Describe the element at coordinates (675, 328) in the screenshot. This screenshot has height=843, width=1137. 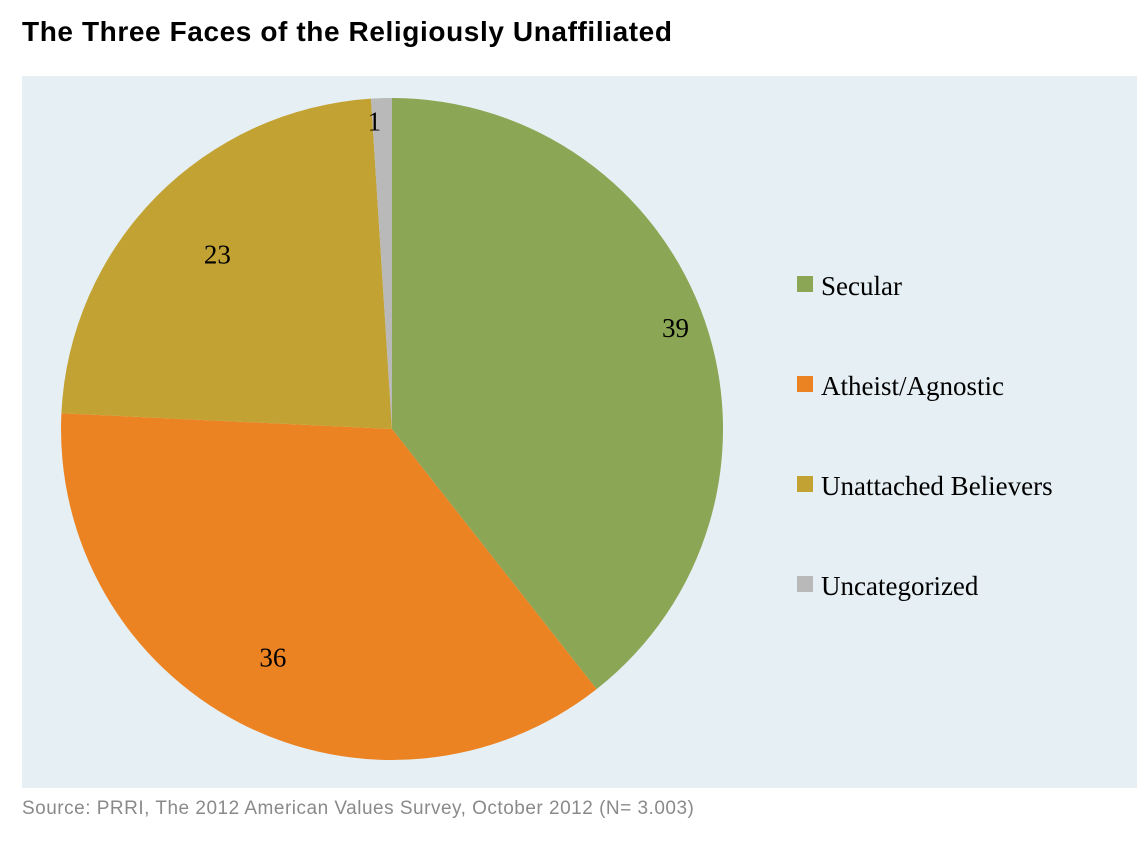
I see `data-label-secular: 39` at that location.